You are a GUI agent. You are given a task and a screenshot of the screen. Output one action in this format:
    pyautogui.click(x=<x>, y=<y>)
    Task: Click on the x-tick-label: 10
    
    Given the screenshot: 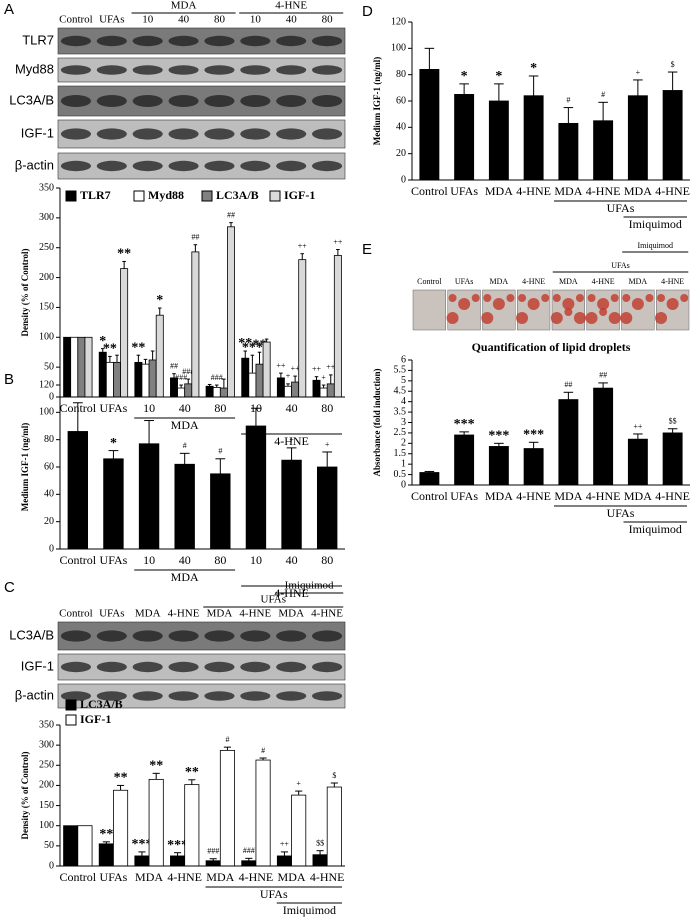 What is the action you would take?
    pyautogui.click(x=256, y=560)
    